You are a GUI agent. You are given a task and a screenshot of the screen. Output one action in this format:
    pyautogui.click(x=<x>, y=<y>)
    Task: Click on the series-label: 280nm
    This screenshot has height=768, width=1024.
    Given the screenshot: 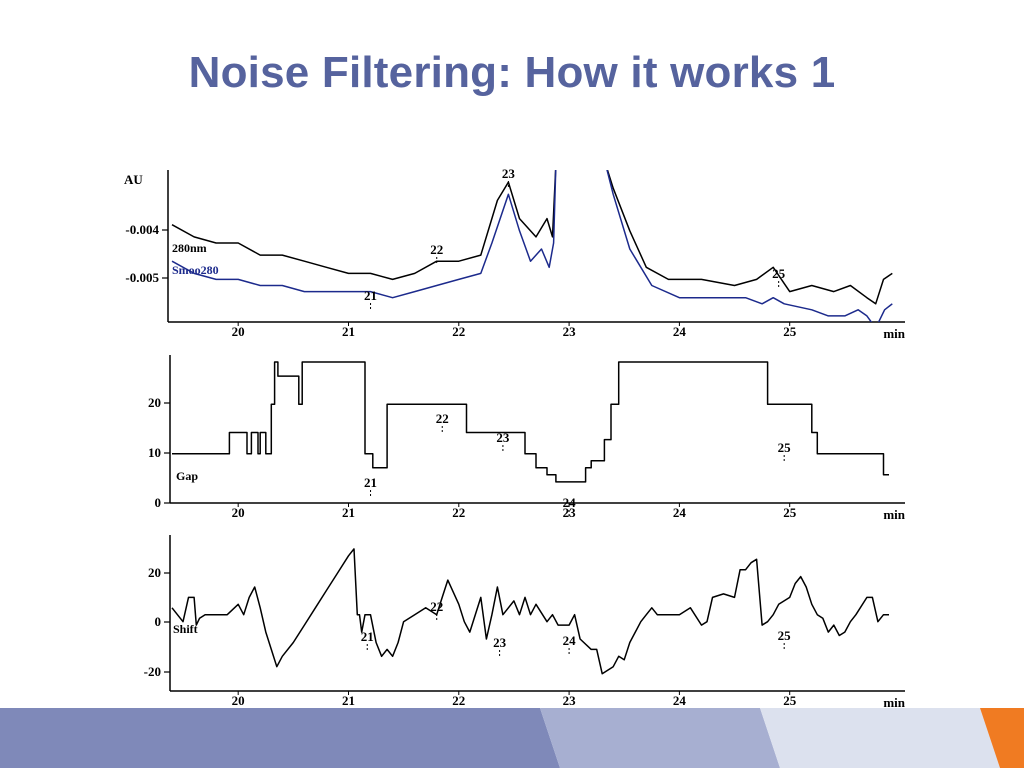 What is the action you would take?
    pyautogui.click(x=189, y=248)
    